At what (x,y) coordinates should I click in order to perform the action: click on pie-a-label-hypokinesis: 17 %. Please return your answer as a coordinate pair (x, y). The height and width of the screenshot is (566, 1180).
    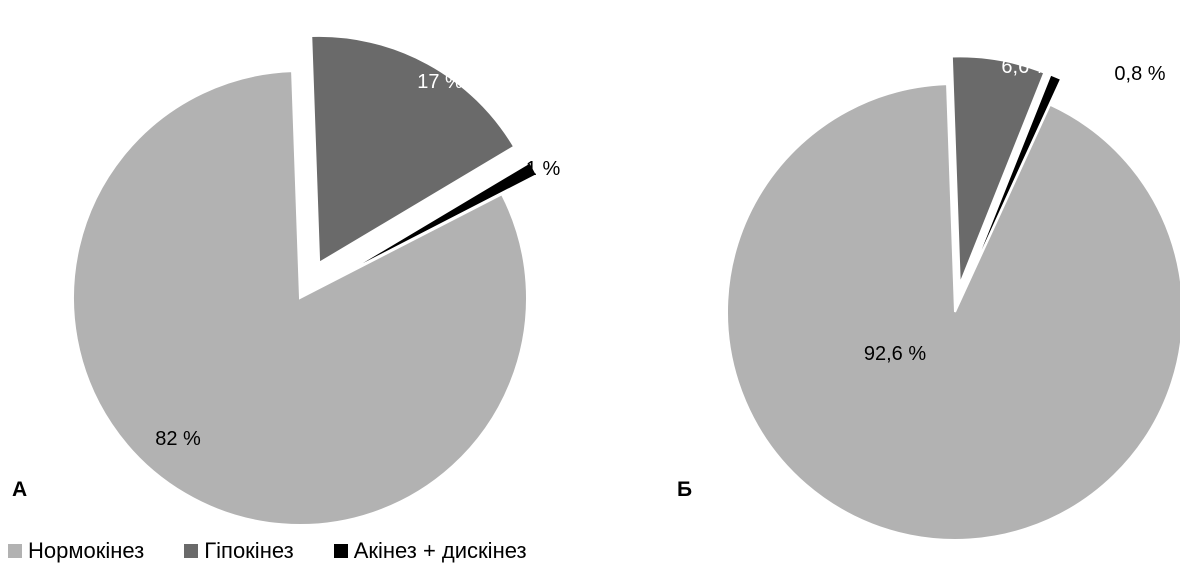
    Looking at the image, I should click on (440, 82).